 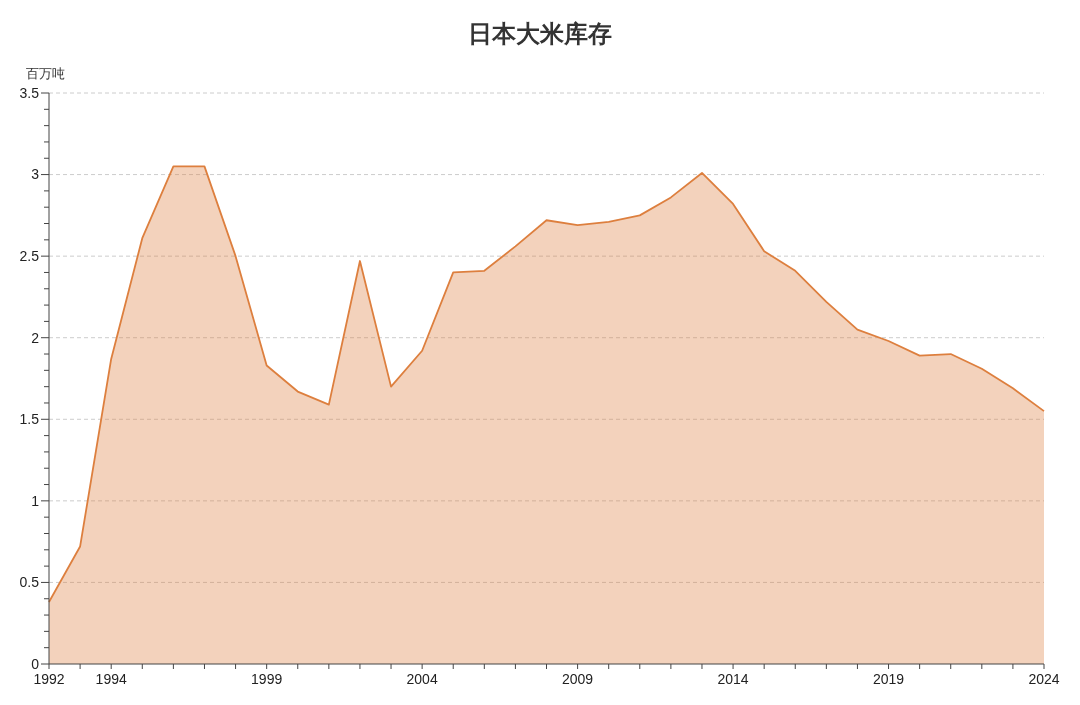 I want to click on x-tick-label: 1999, so click(x=267, y=679).